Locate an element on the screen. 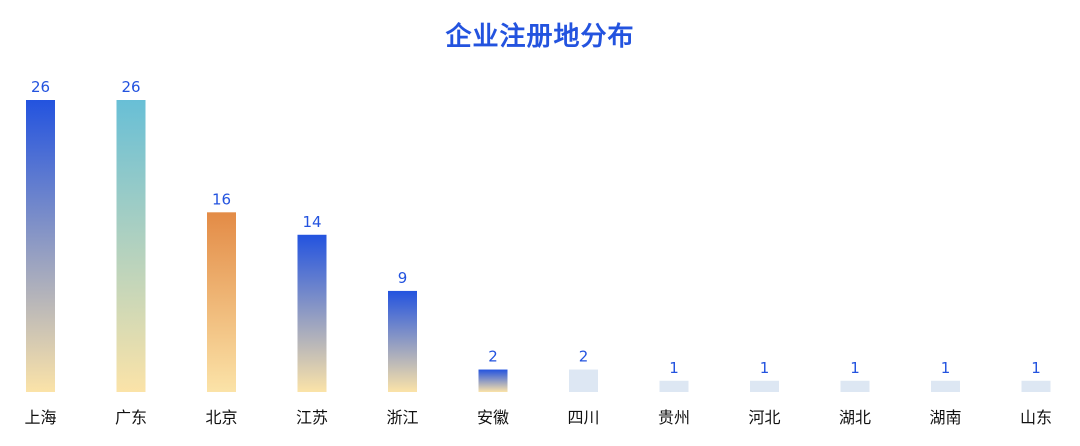 The width and height of the screenshot is (1080, 446). category-label-12: 山东 is located at coordinates (1036, 417).